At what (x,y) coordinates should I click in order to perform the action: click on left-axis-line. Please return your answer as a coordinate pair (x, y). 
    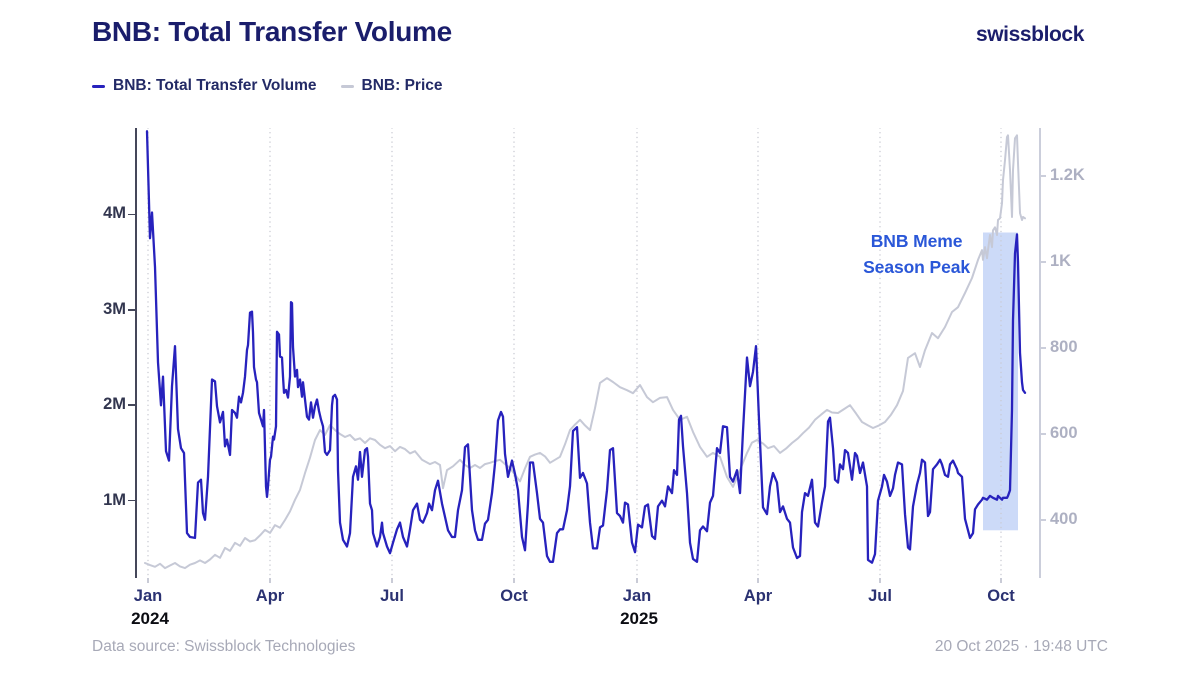
    Looking at the image, I should click on (136, 353).